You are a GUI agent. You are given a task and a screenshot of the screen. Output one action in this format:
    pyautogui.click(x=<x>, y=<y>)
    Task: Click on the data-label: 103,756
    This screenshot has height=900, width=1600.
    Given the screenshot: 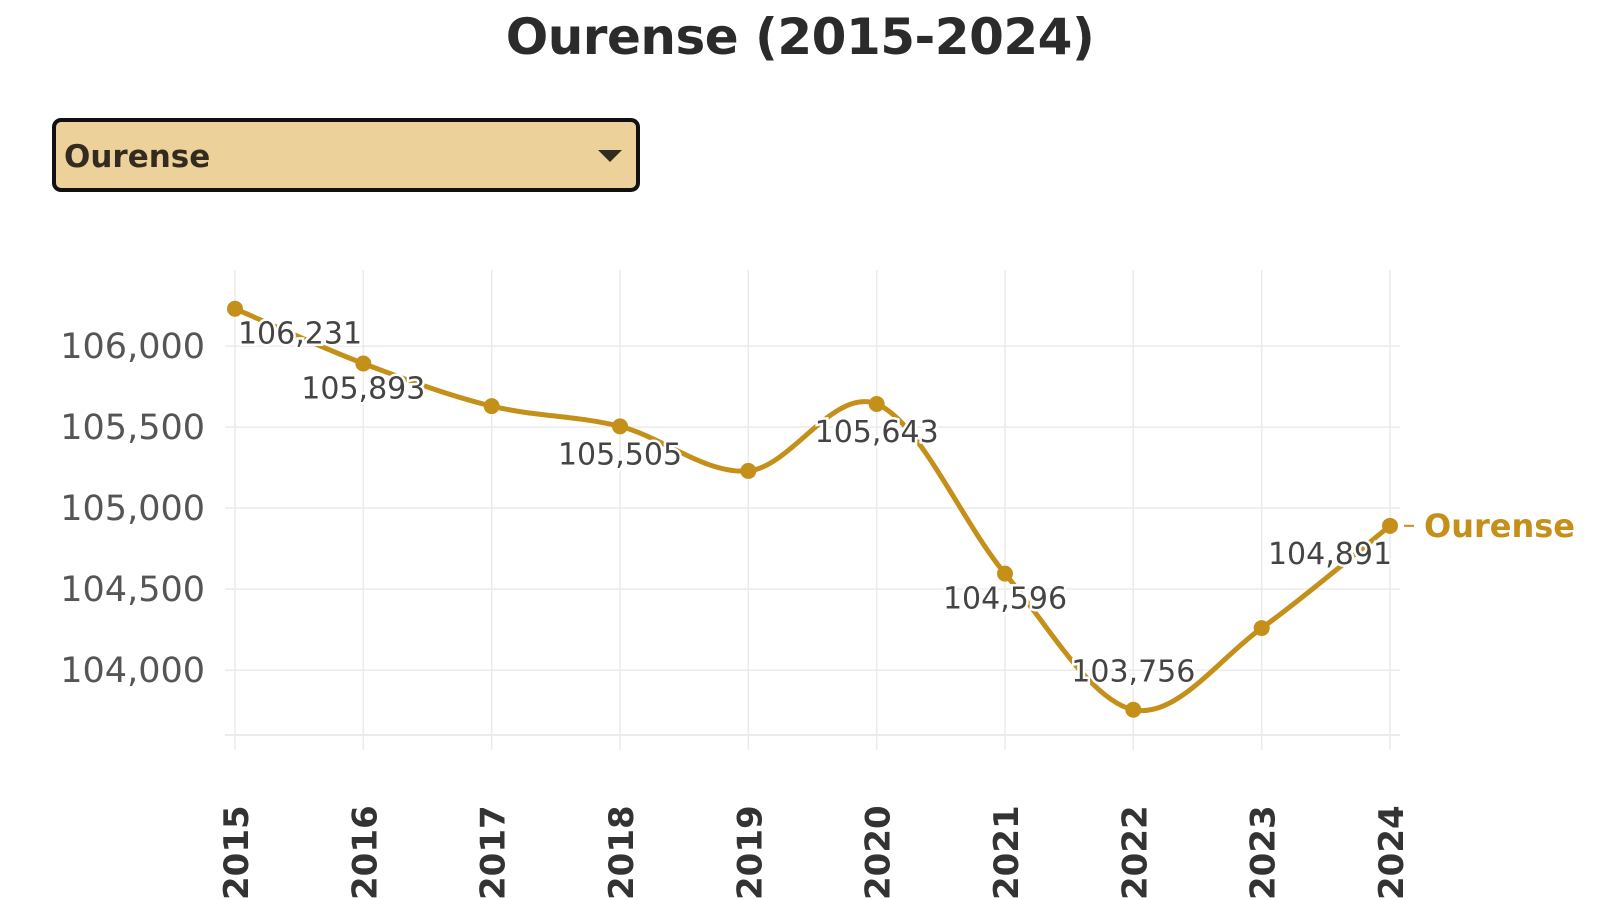 What is the action you would take?
    pyautogui.click(x=1133, y=672)
    